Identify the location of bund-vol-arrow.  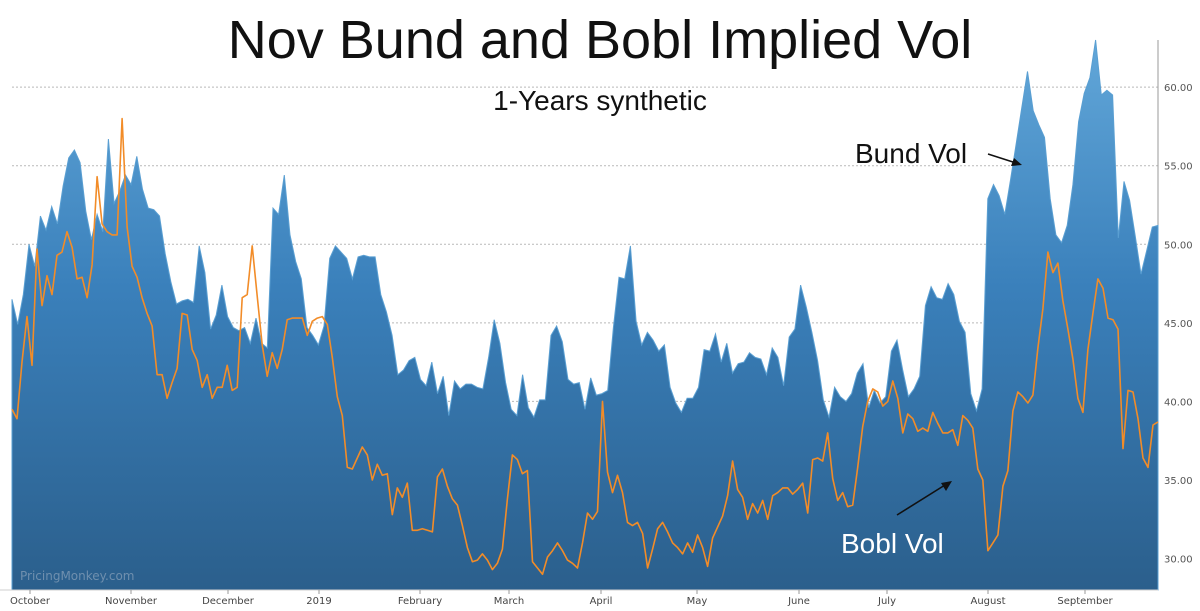
(1004, 159).